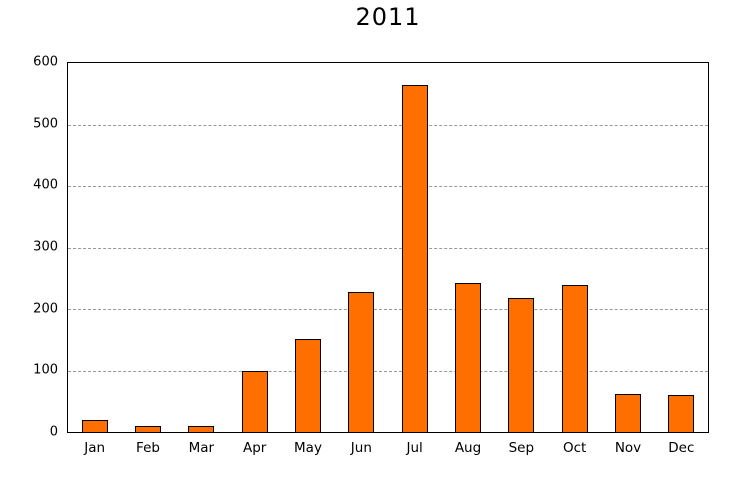  What do you see at coordinates (521, 448) in the screenshot?
I see `x-tick-label-sep: Sep` at bounding box center [521, 448].